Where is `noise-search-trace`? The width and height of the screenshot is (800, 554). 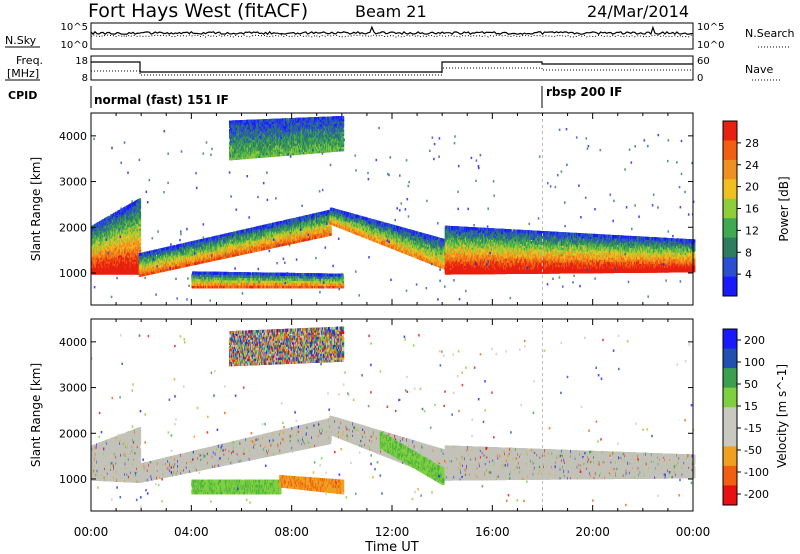
noise-search-trace is located at coordinates (392, 36).